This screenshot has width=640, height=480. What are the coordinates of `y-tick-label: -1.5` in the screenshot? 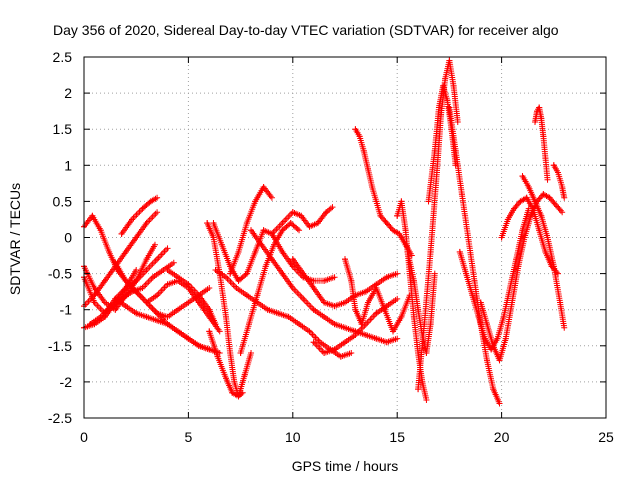 It's located at (60, 346).